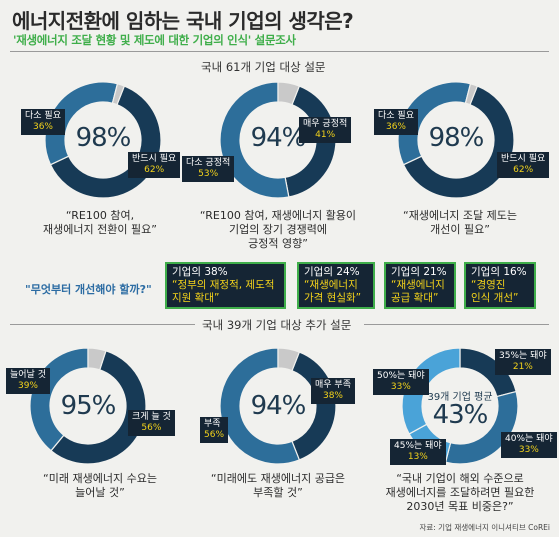  I want to click on survey-61-heading: 국내 61개 기업 대상 설문, so click(263, 67).